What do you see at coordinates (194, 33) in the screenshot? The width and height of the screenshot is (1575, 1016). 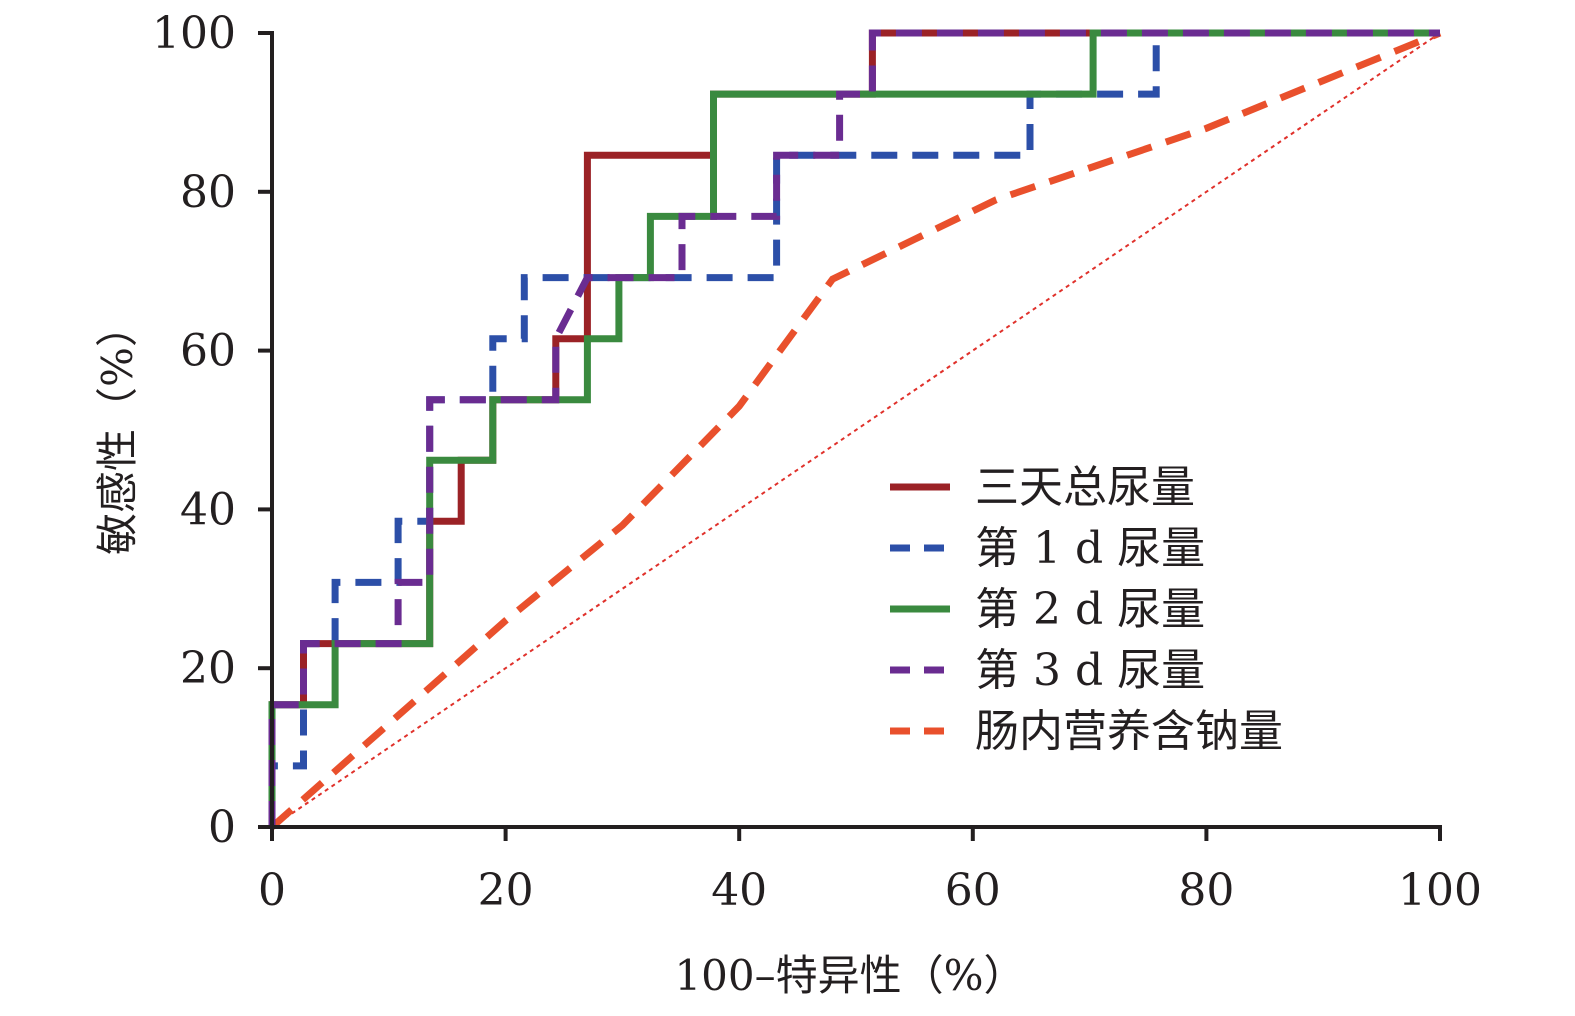 I see `y-tick-label: 100` at bounding box center [194, 33].